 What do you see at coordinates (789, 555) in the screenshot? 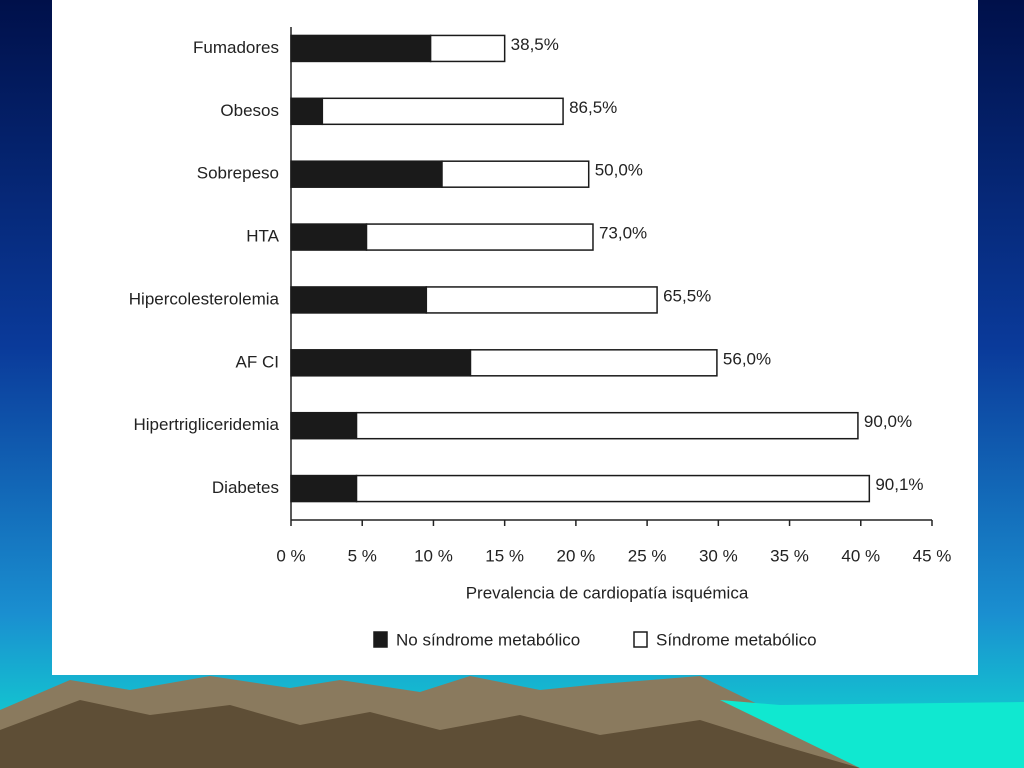
I see `x-tick-label: 35 %` at bounding box center [789, 555].